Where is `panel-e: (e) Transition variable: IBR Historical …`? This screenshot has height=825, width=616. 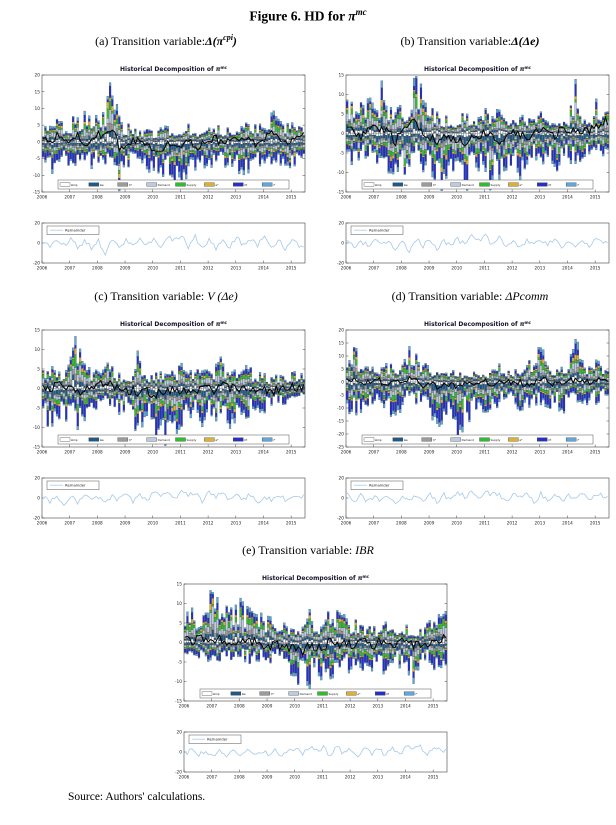 panel-e: (e) Transition variable: IBR Historical … is located at coordinates (308, 663).